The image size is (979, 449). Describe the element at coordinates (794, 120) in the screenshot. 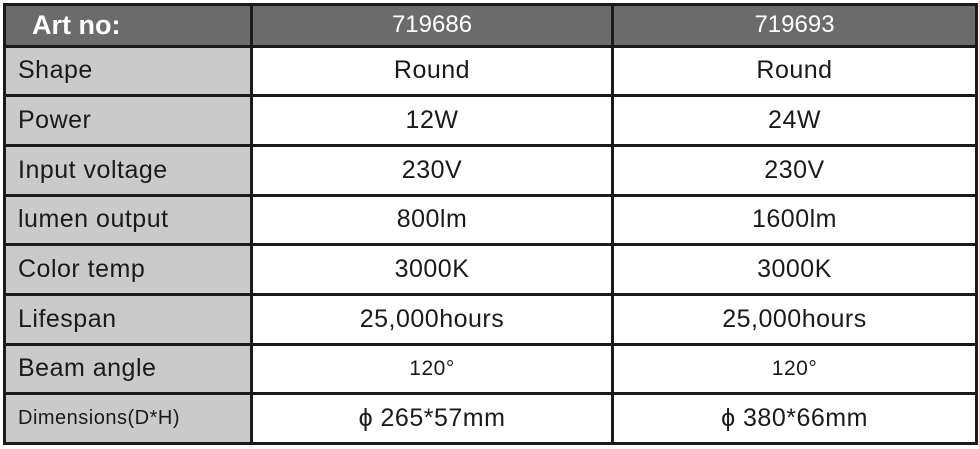

I see `cell-value: 24W` at that location.